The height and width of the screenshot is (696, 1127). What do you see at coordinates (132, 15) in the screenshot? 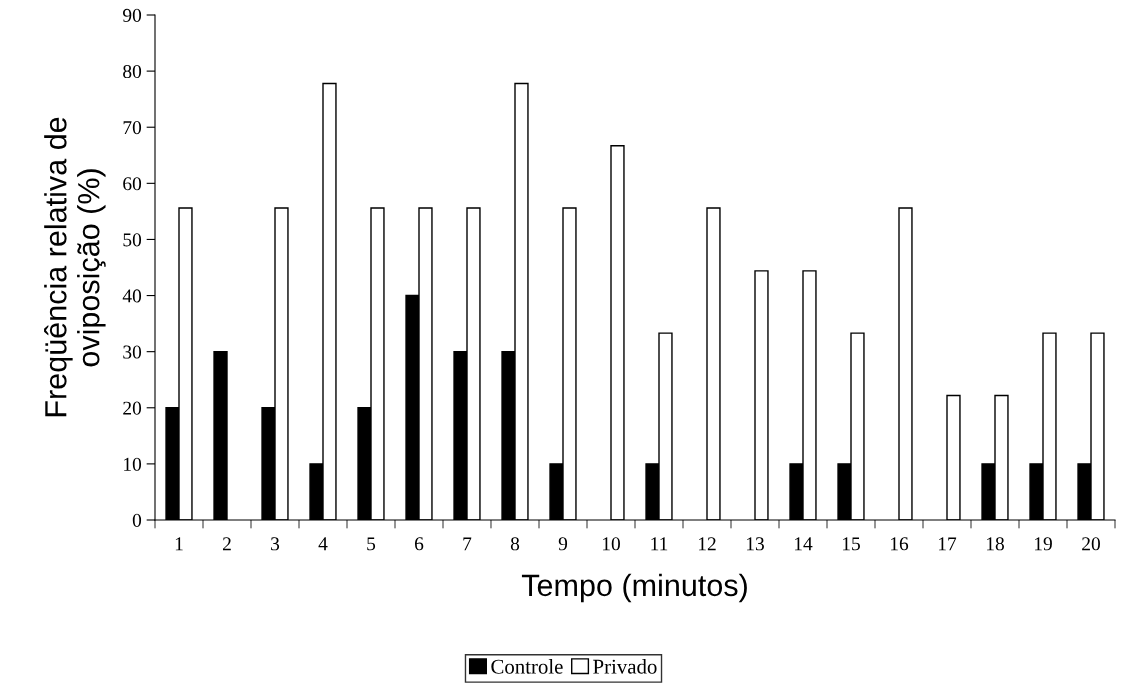
I see `y-tick-label: 90` at bounding box center [132, 15].